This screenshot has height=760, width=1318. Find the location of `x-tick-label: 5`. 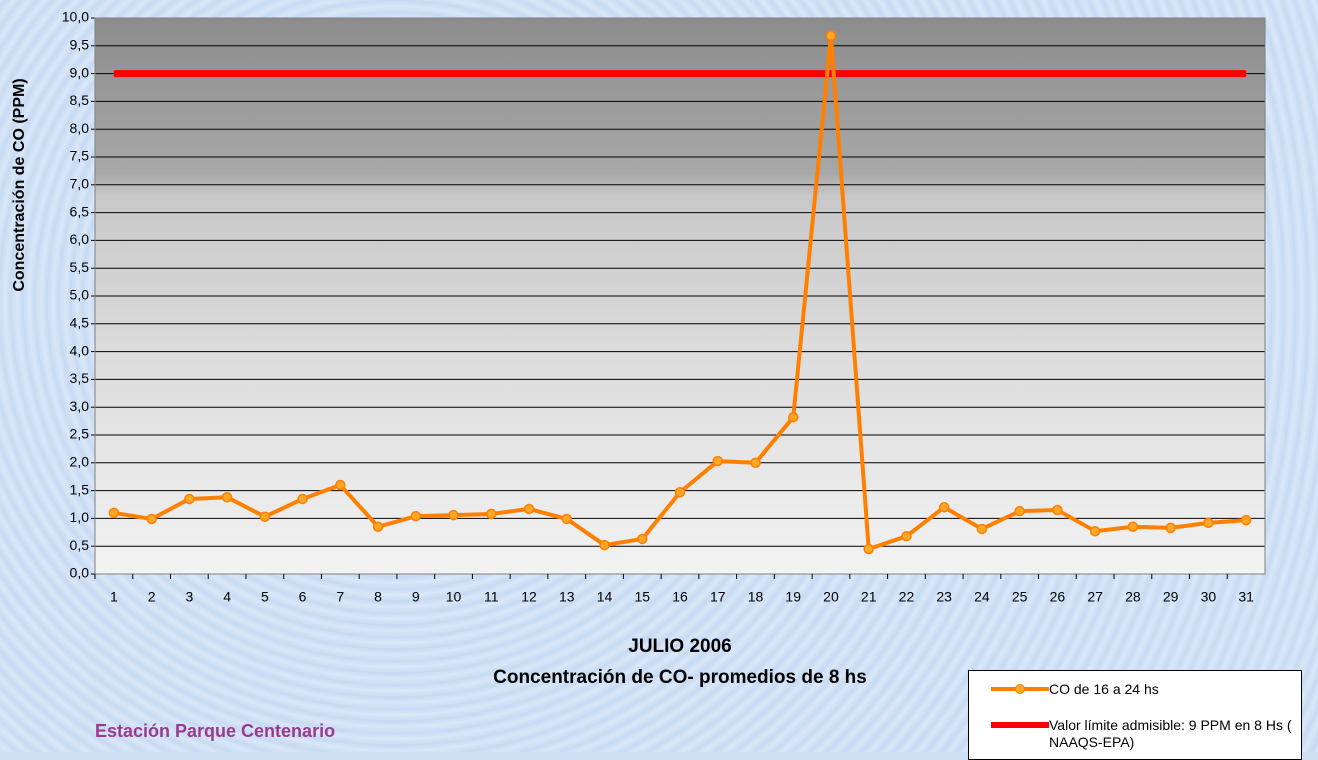

x-tick-label: 5 is located at coordinates (265, 597).